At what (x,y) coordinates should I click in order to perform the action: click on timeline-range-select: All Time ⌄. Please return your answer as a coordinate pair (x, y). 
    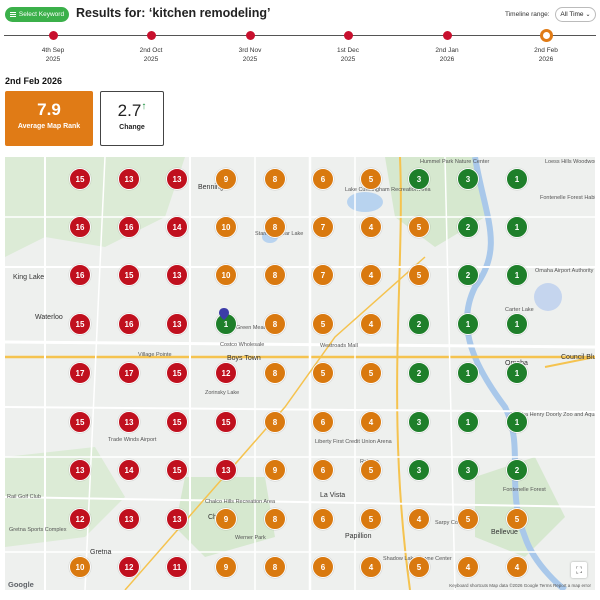
    Looking at the image, I should click on (575, 14).